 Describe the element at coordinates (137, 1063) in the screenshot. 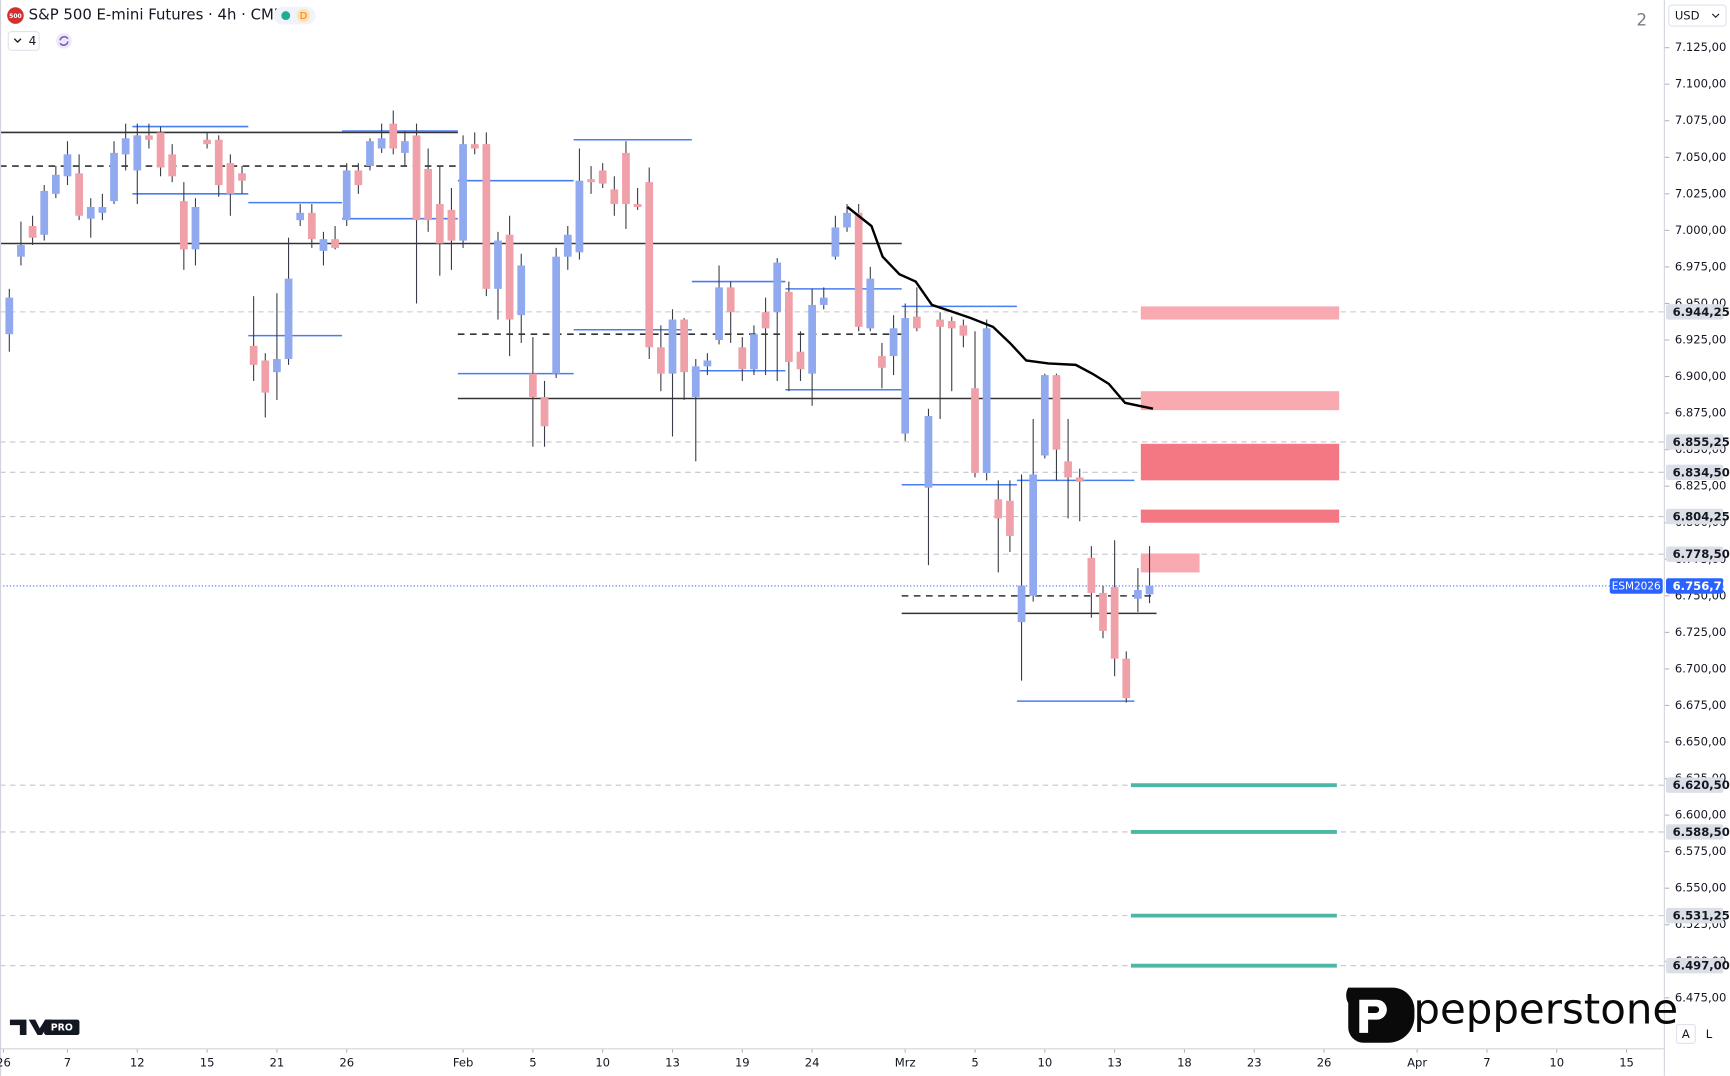

I see `x-tick-label: 12` at that location.